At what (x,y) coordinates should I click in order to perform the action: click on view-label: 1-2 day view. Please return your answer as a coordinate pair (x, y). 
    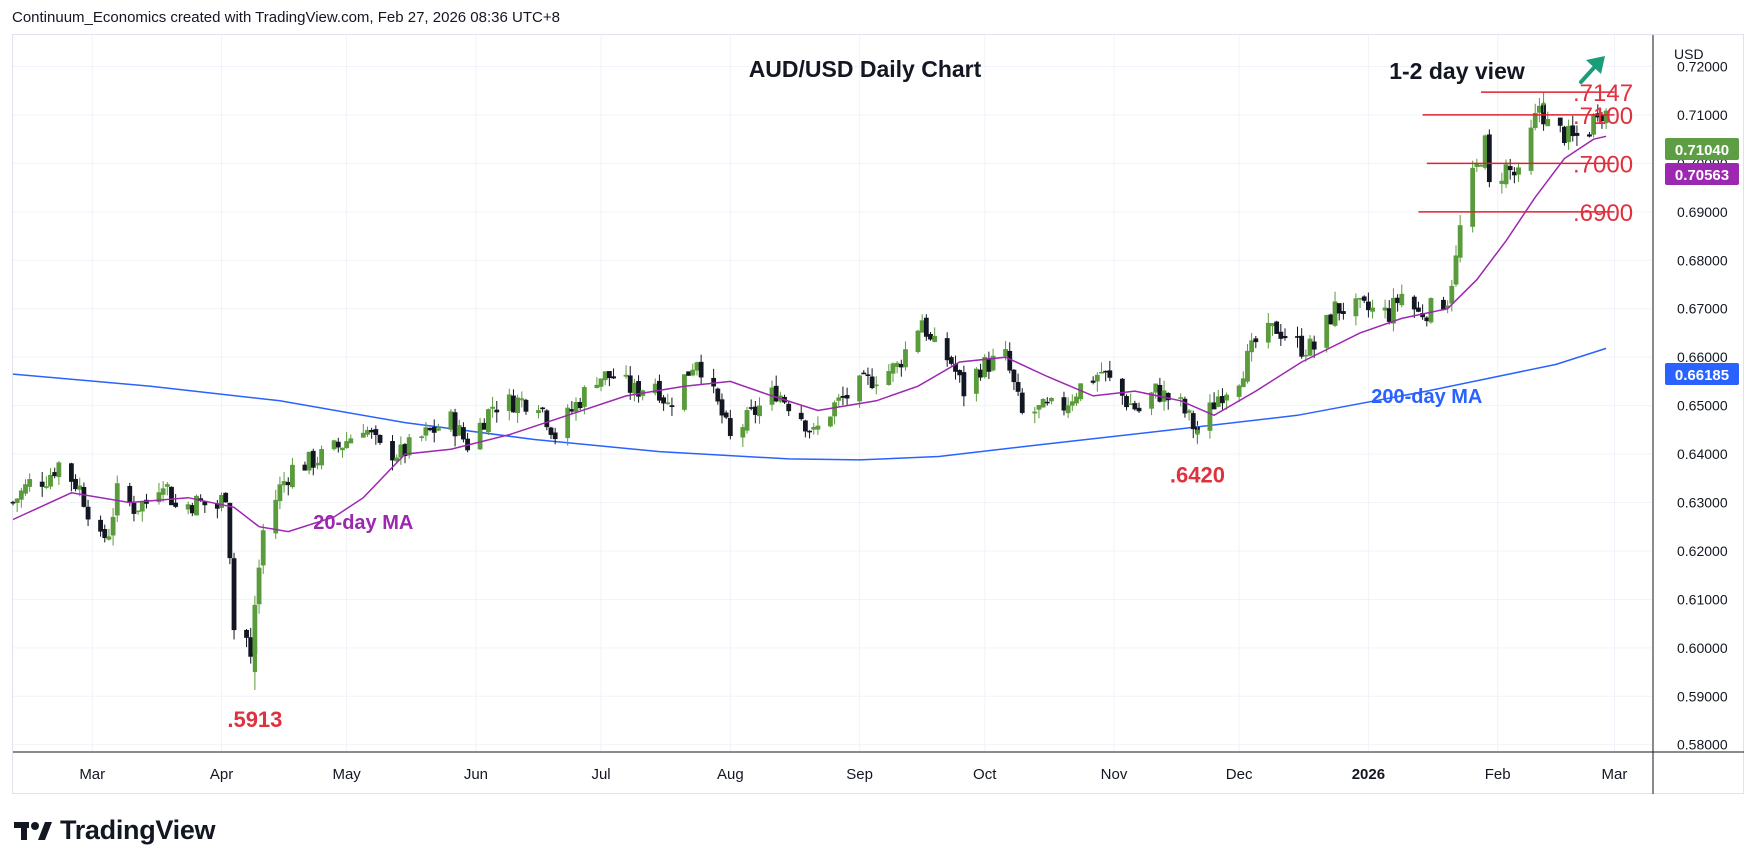
    Looking at the image, I should click on (1457, 71).